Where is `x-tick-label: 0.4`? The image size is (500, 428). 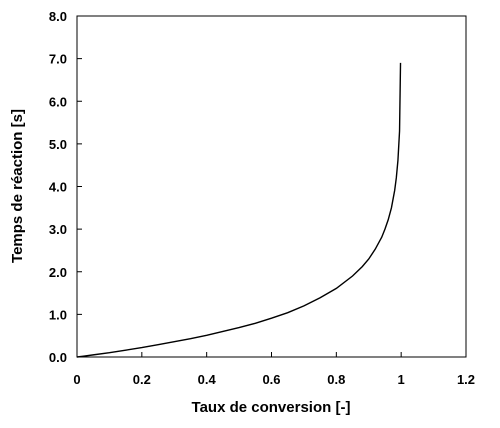
x-tick-label: 0.4 is located at coordinates (207, 379).